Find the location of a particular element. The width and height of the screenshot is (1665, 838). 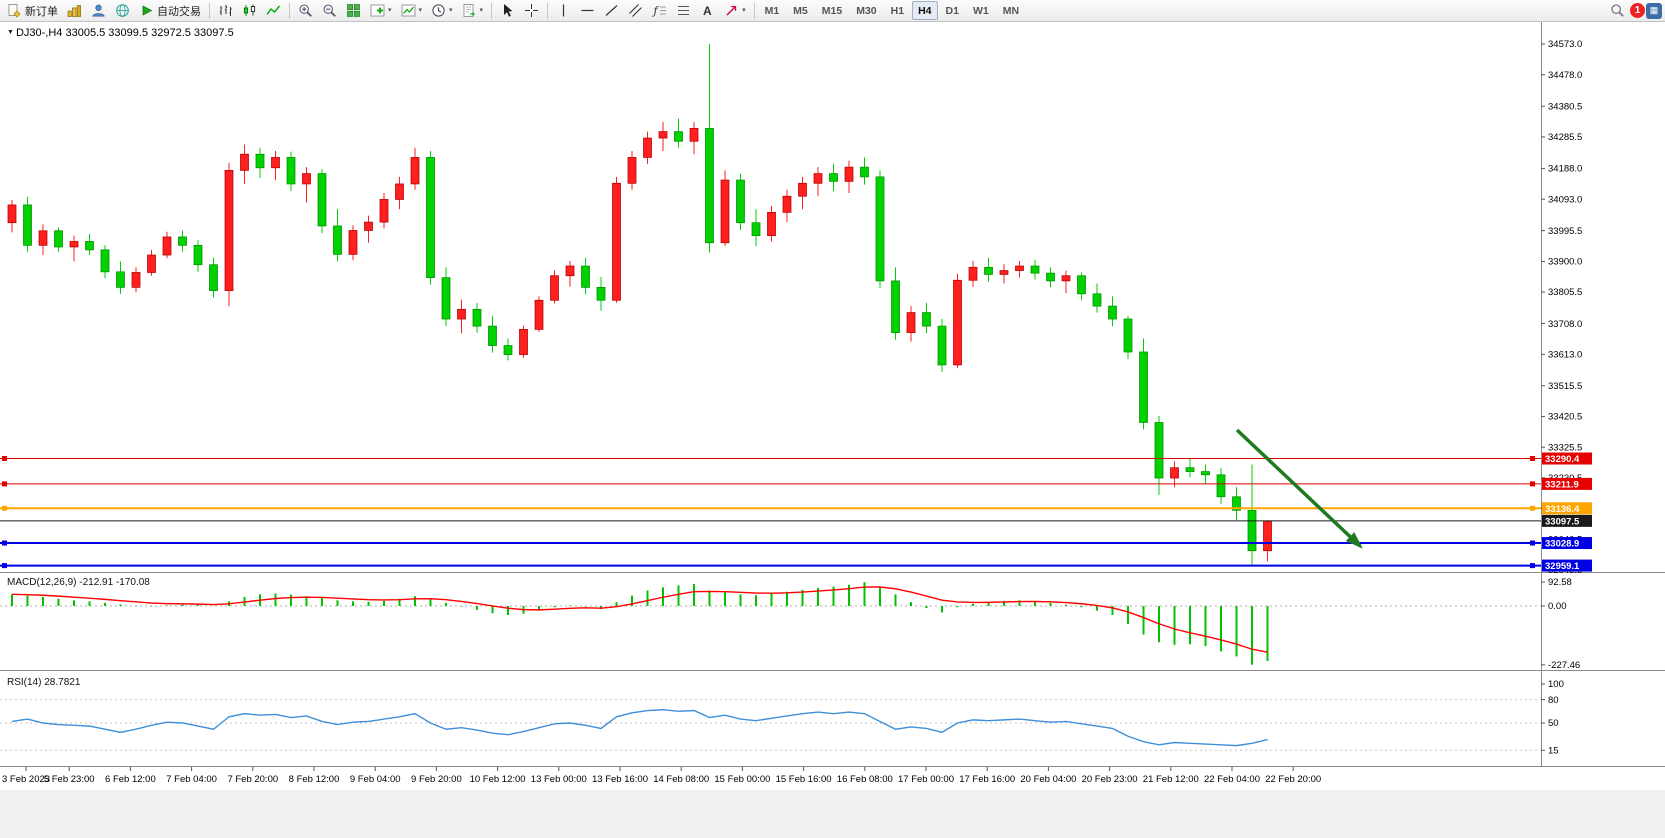

vertical-line-button is located at coordinates (563, 10).